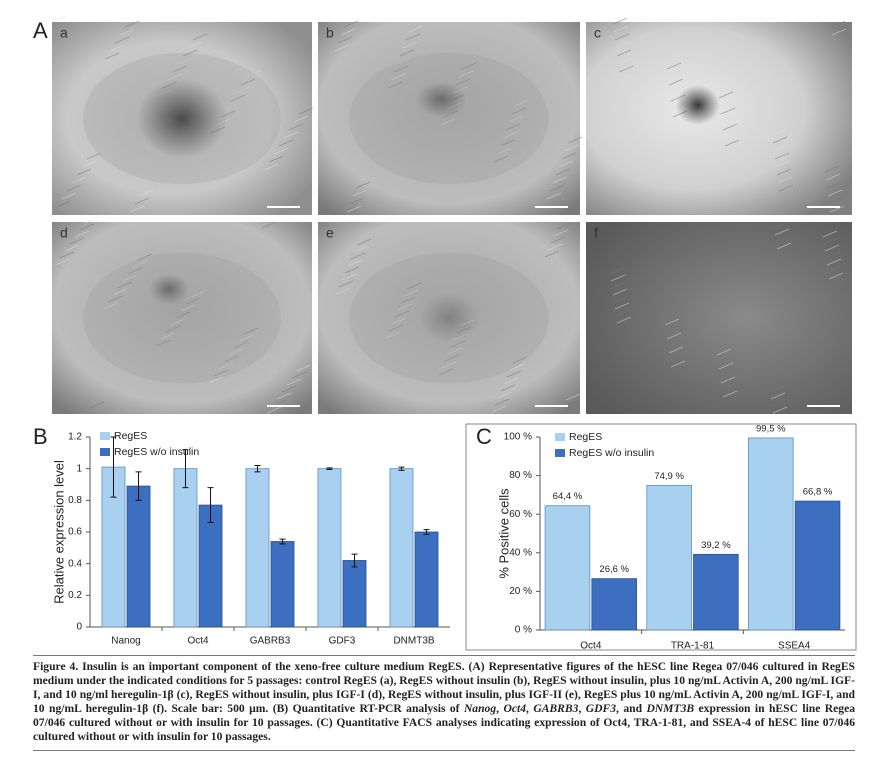 The width and height of the screenshot is (877, 783). Describe the element at coordinates (270, 641) in the screenshot. I see `x-tick-label: GABRB3` at that location.